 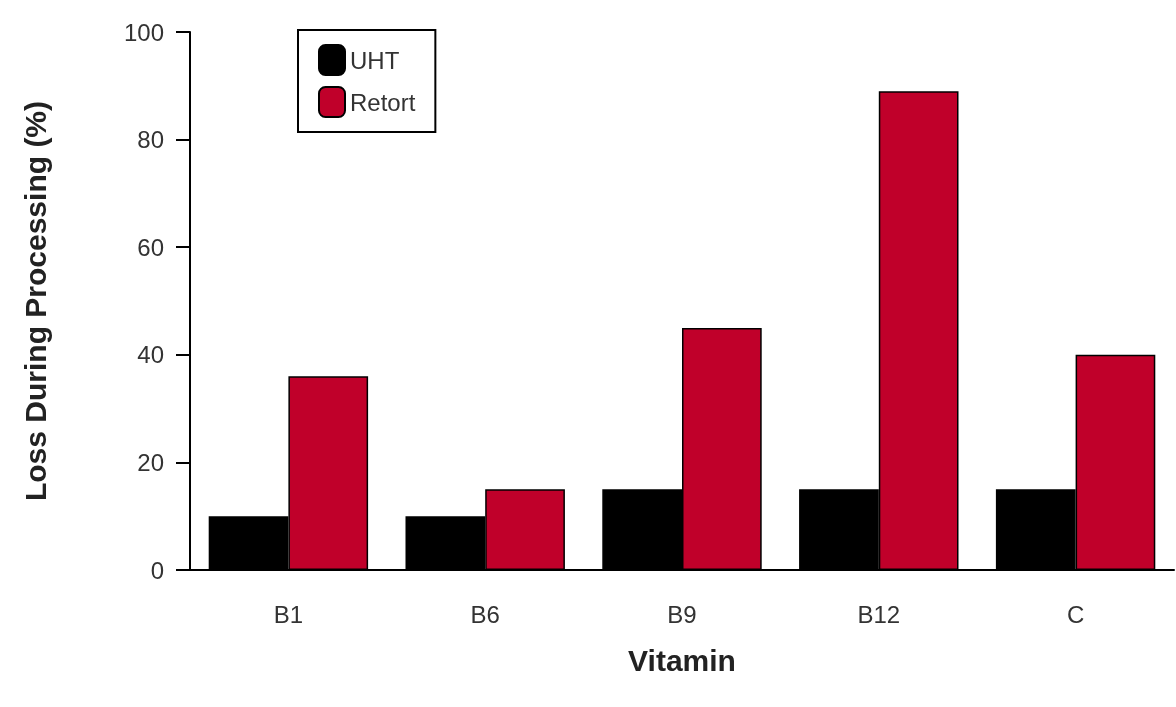 What do you see at coordinates (150, 140) in the screenshot?
I see `y-tick-label: 80` at bounding box center [150, 140].